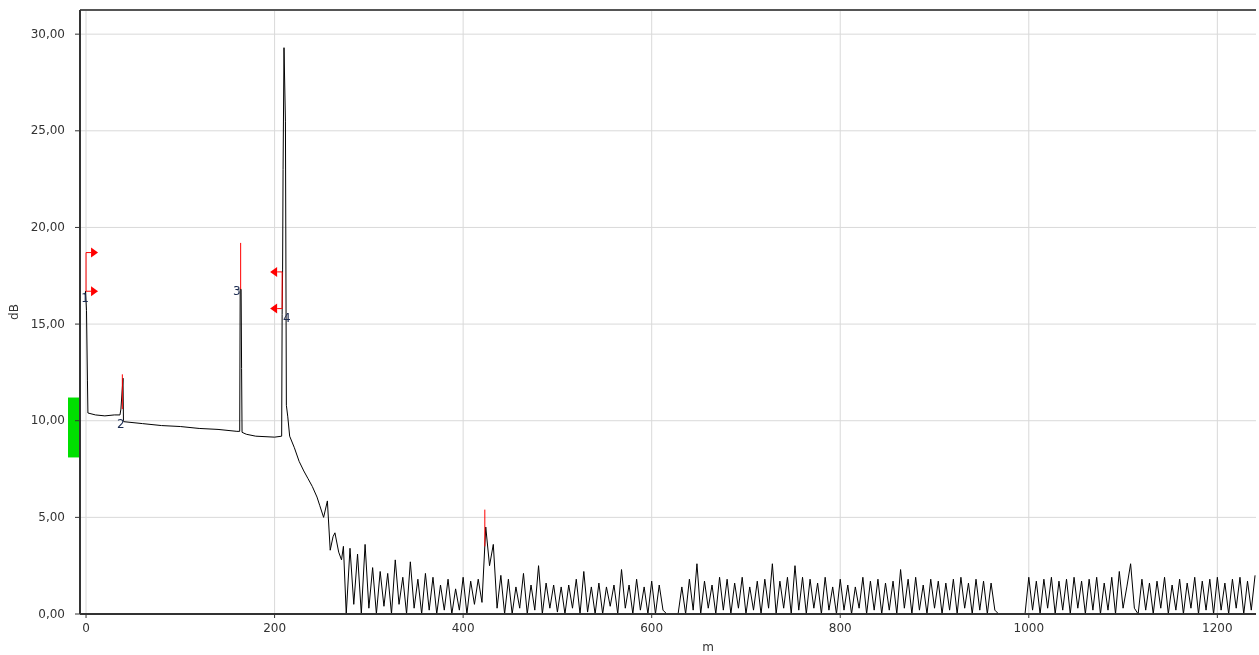  Describe the element at coordinates (51, 516) in the screenshot. I see `y-tick-label: 5,00` at that location.